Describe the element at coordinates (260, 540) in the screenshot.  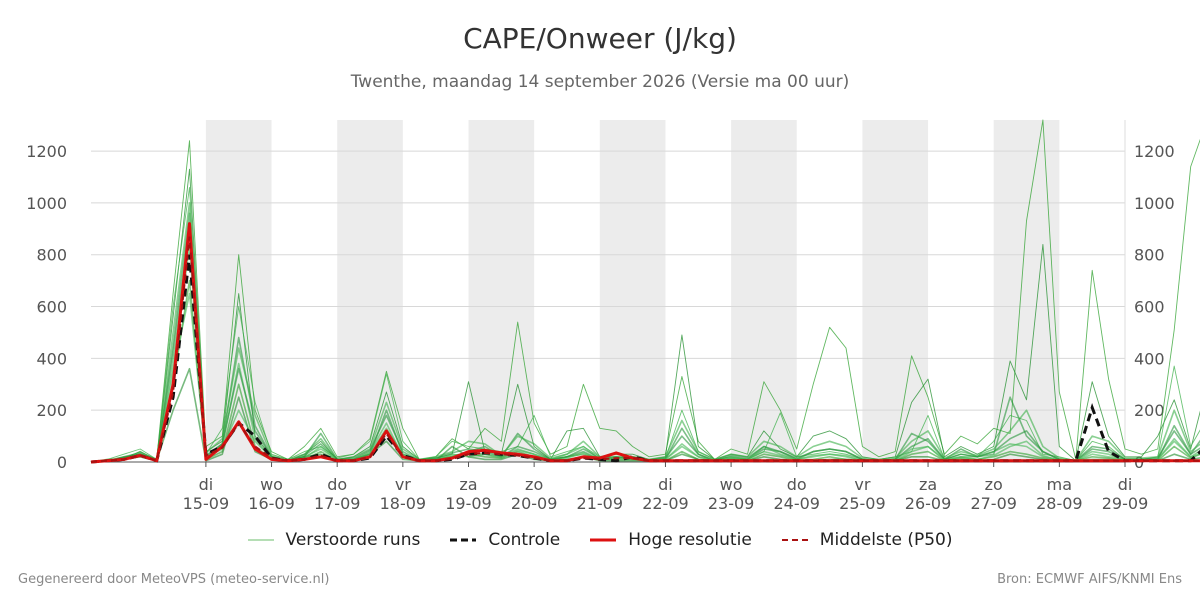
I see `legend-swatch-runs` at that location.